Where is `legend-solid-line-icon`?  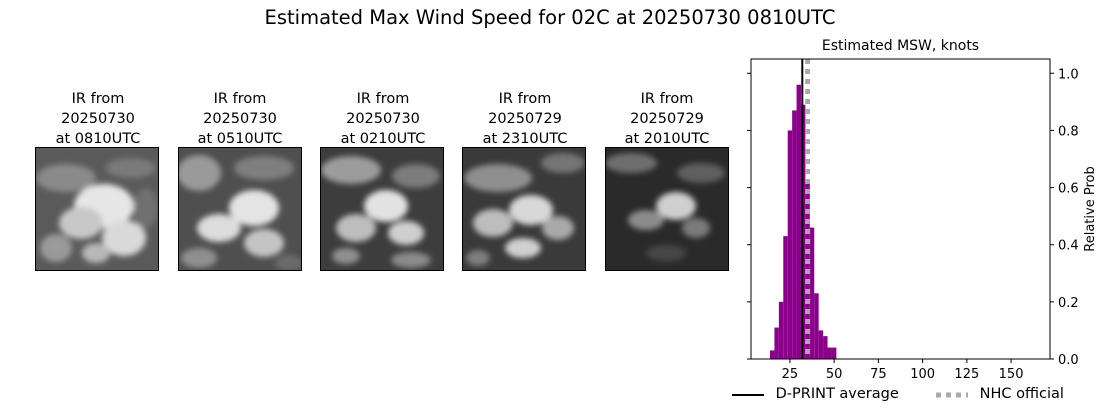
legend-solid-line-icon is located at coordinates (748, 395).